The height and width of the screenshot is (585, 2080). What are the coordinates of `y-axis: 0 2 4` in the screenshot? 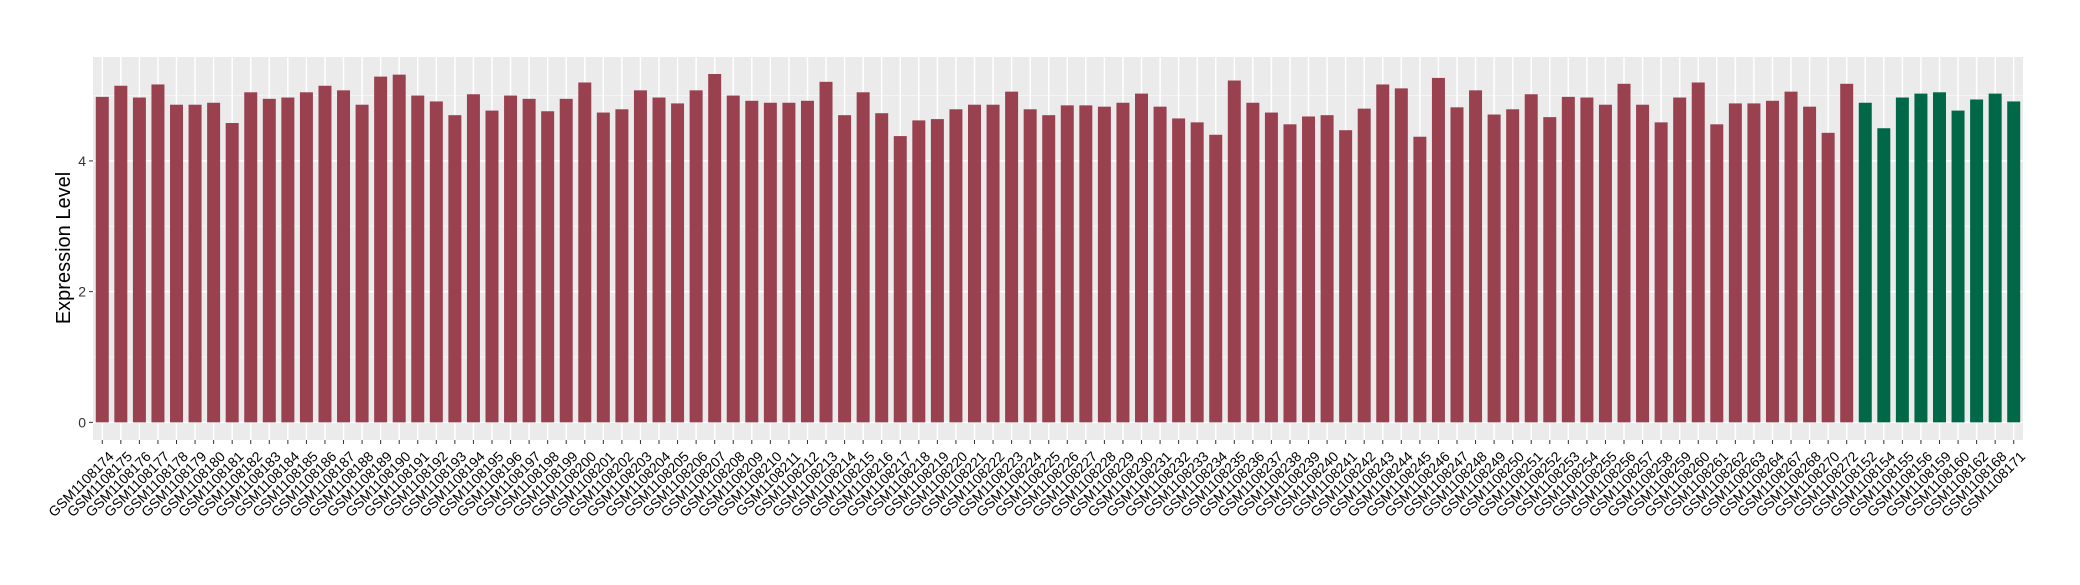 It's located at (85, 291).